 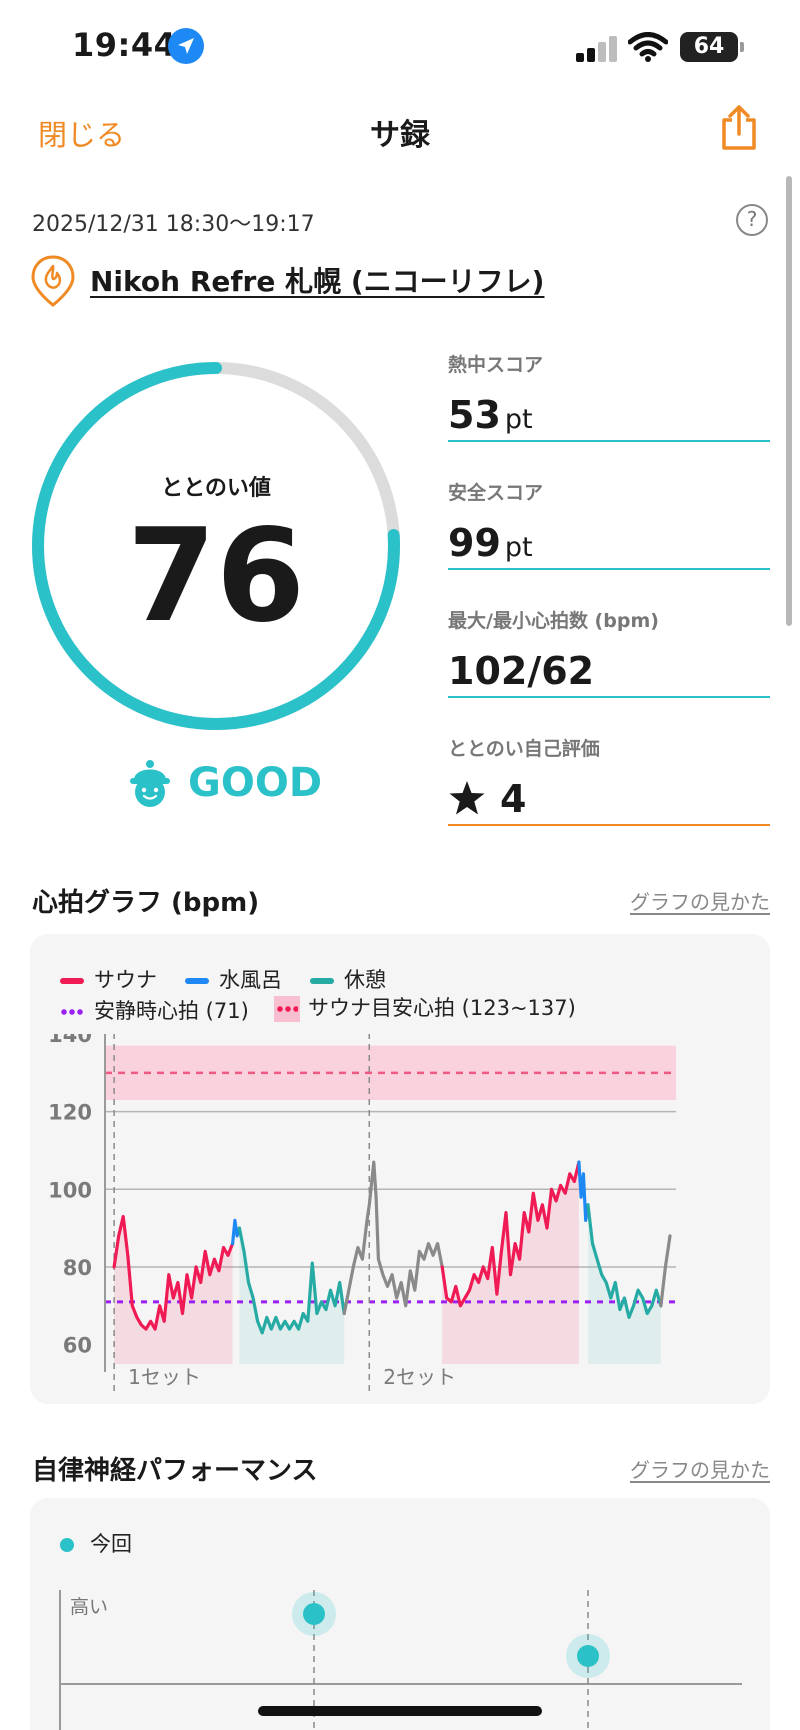 I want to click on status-time: 19:44, so click(x=124, y=45).